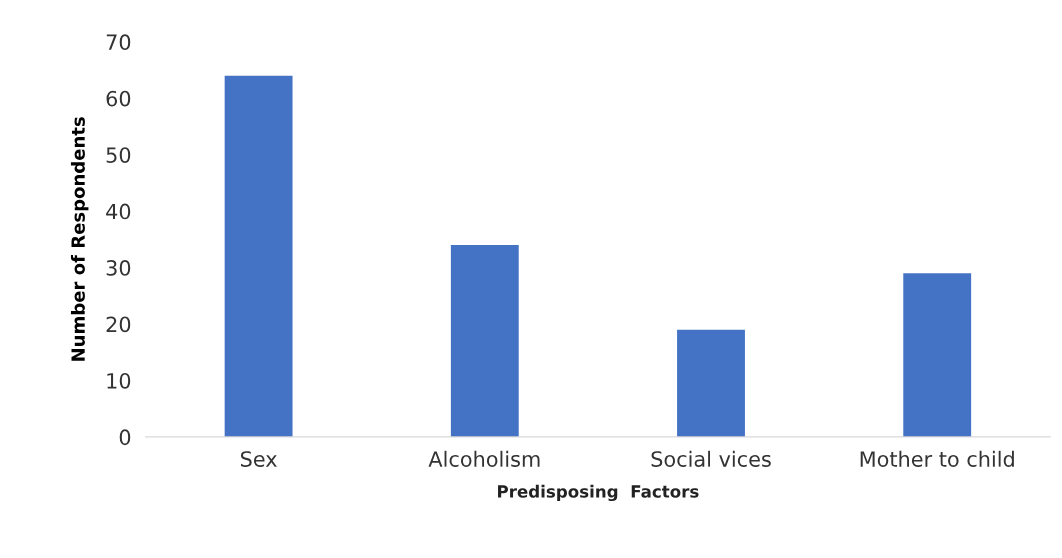  Describe the element at coordinates (118, 324) in the screenshot. I see `y-tick-label: 20` at that location.